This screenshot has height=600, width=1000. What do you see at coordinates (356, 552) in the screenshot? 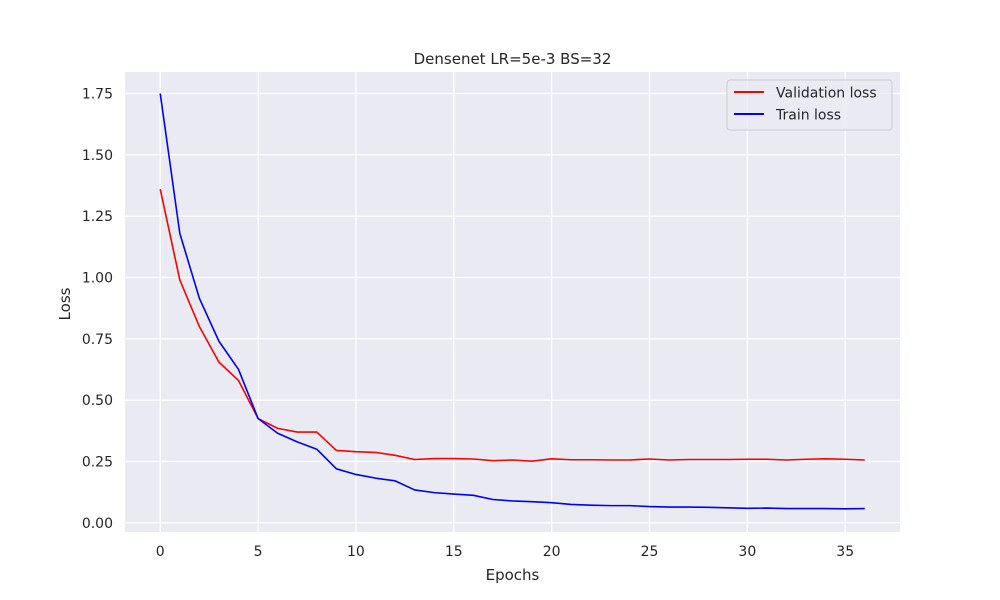
I see `x-tick-label: 10` at bounding box center [356, 552].